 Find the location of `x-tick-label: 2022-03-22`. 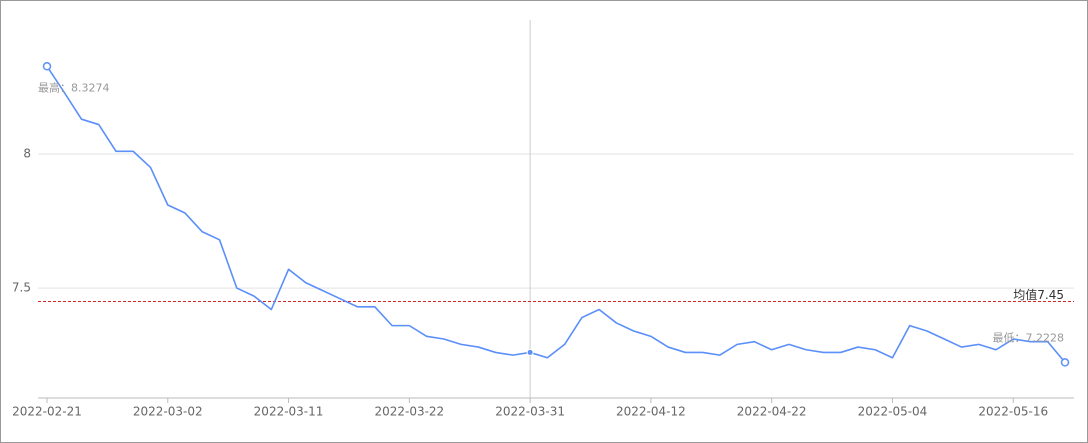

x-tick-label: 2022-03-22 is located at coordinates (409, 412).